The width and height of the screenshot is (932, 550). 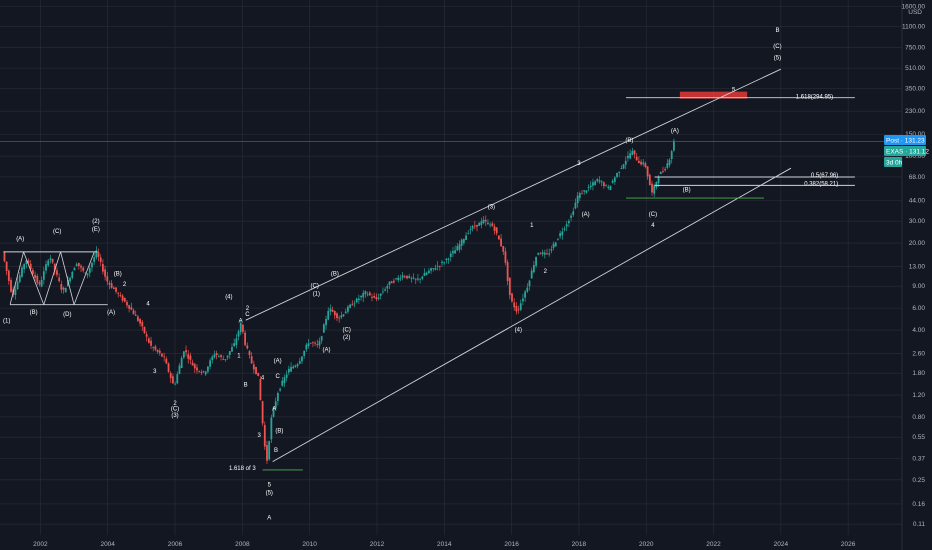 What do you see at coordinates (918, 437) in the screenshot?
I see `y-tick-label: 0.55` at bounding box center [918, 437].